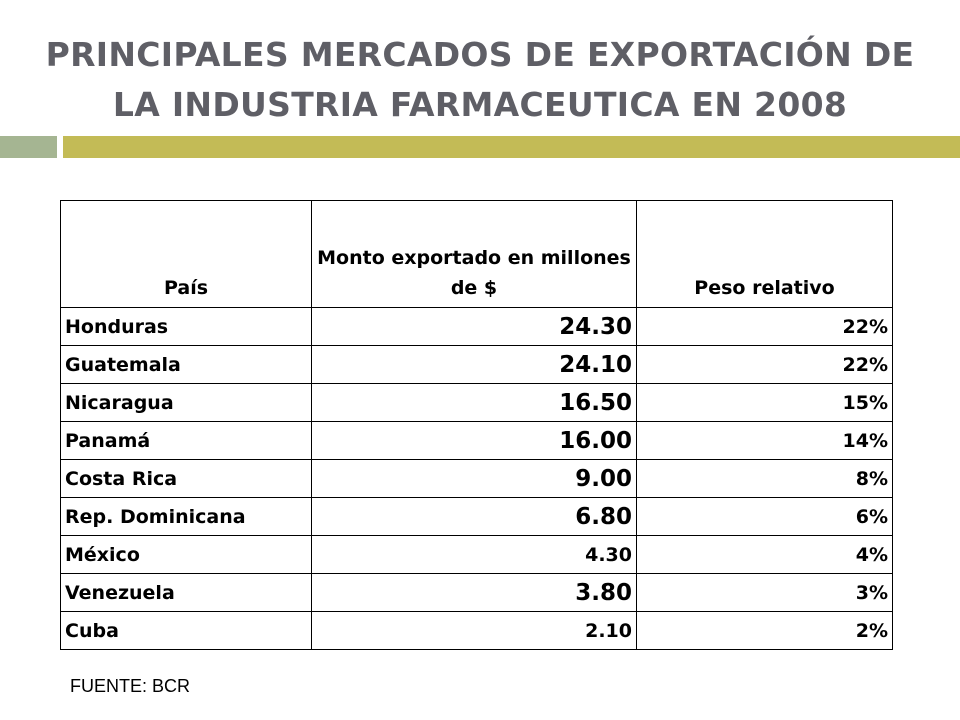  I want to click on accent-bar-right, so click(511, 147).